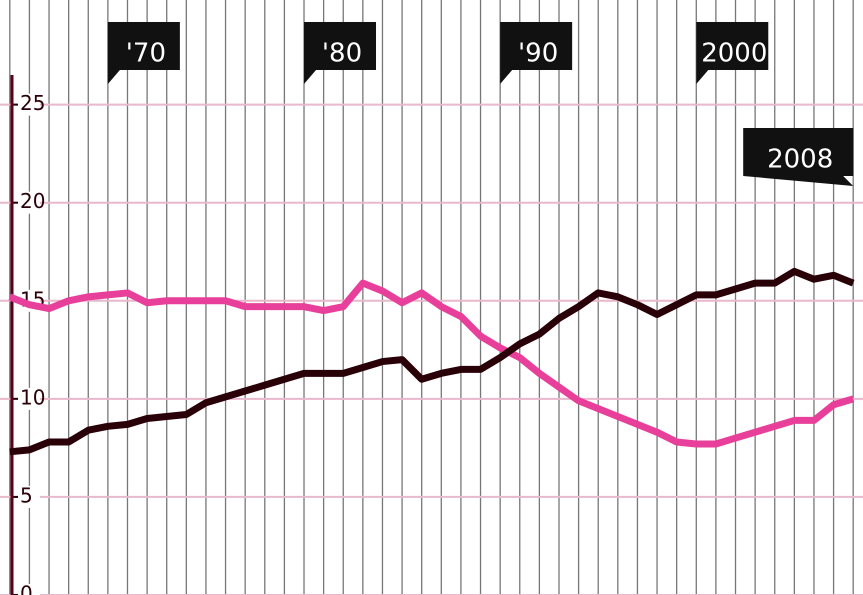 The height and width of the screenshot is (595, 863). I want to click on x-tick-label: 2000, so click(734, 54).